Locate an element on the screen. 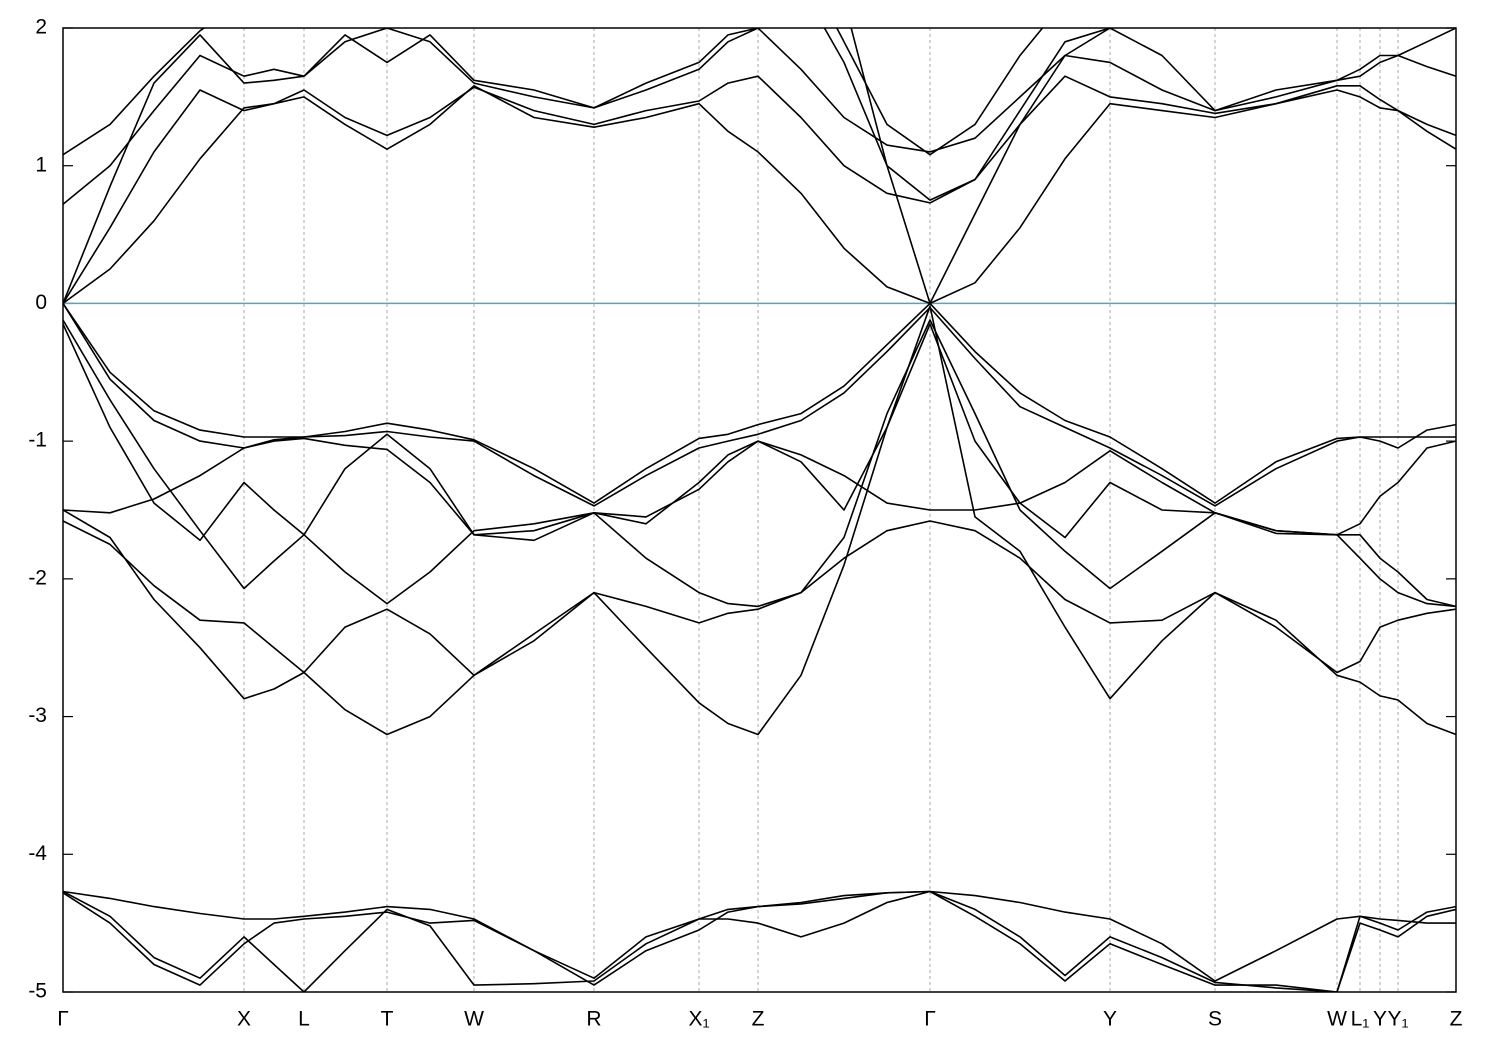  y-tick-label: -3 is located at coordinates (37, 715).